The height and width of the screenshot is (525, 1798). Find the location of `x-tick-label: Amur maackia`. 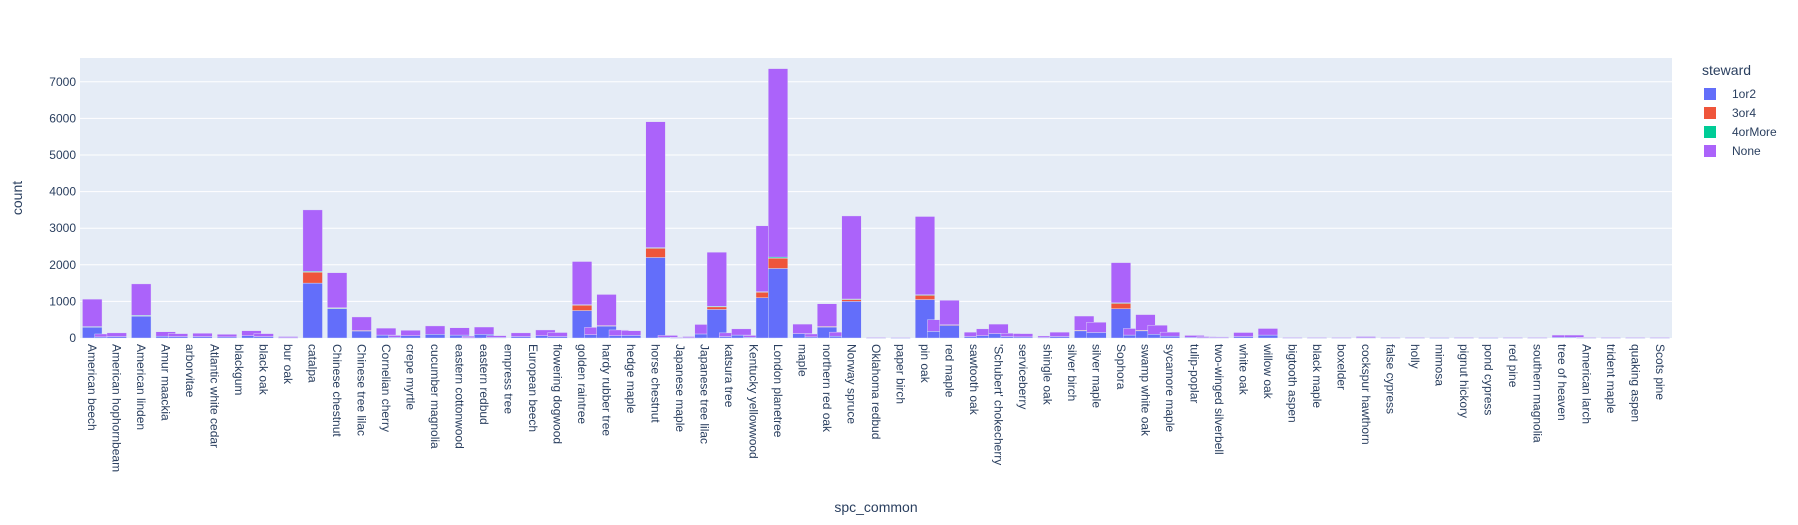

x-tick-label: Amur maackia is located at coordinates (166, 382).